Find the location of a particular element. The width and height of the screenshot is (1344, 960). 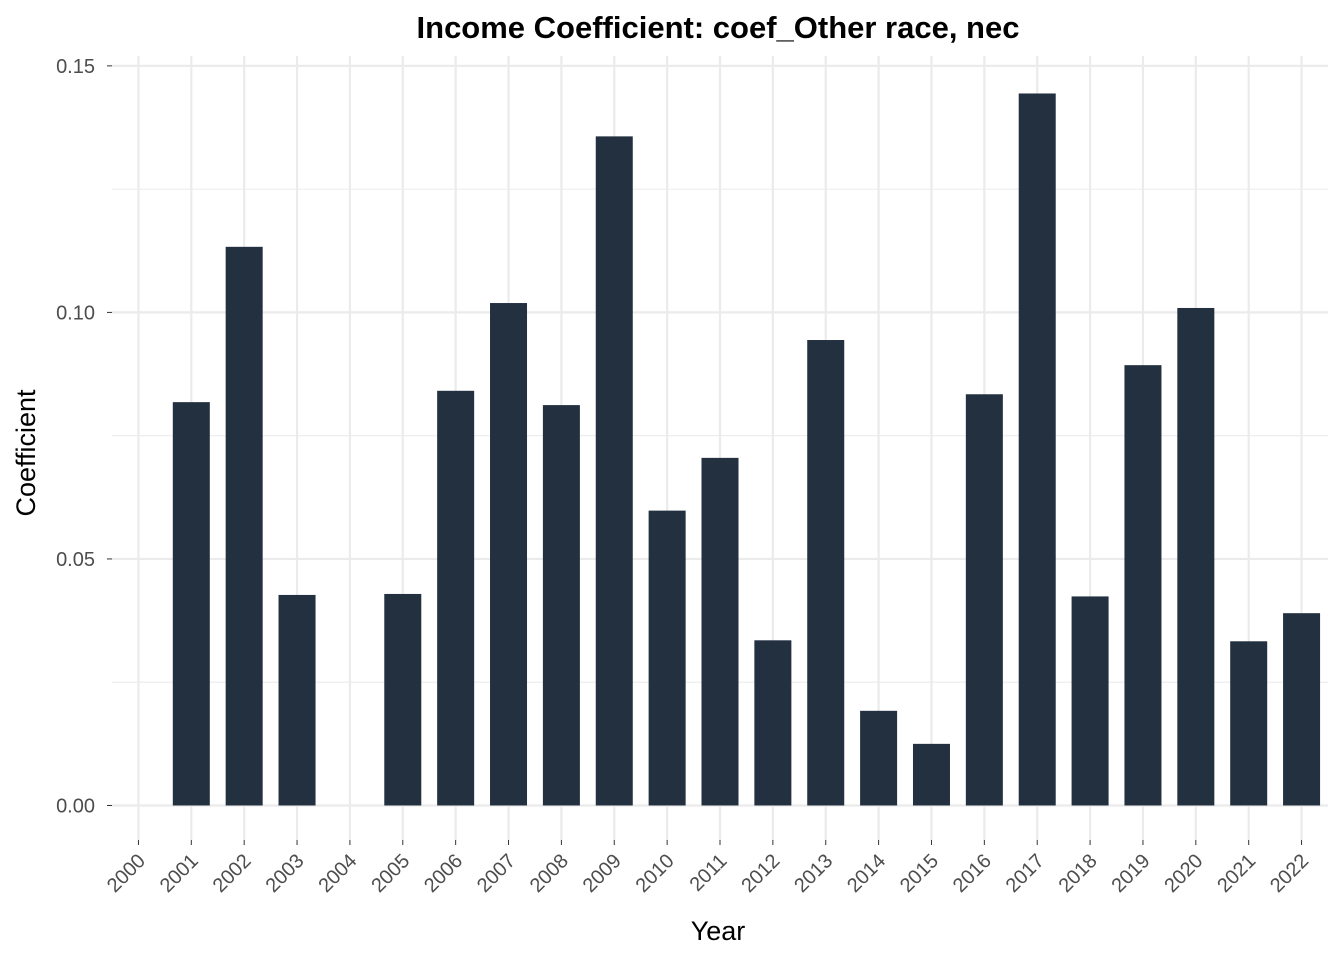

x-tick-label: 2004 is located at coordinates (337, 873).